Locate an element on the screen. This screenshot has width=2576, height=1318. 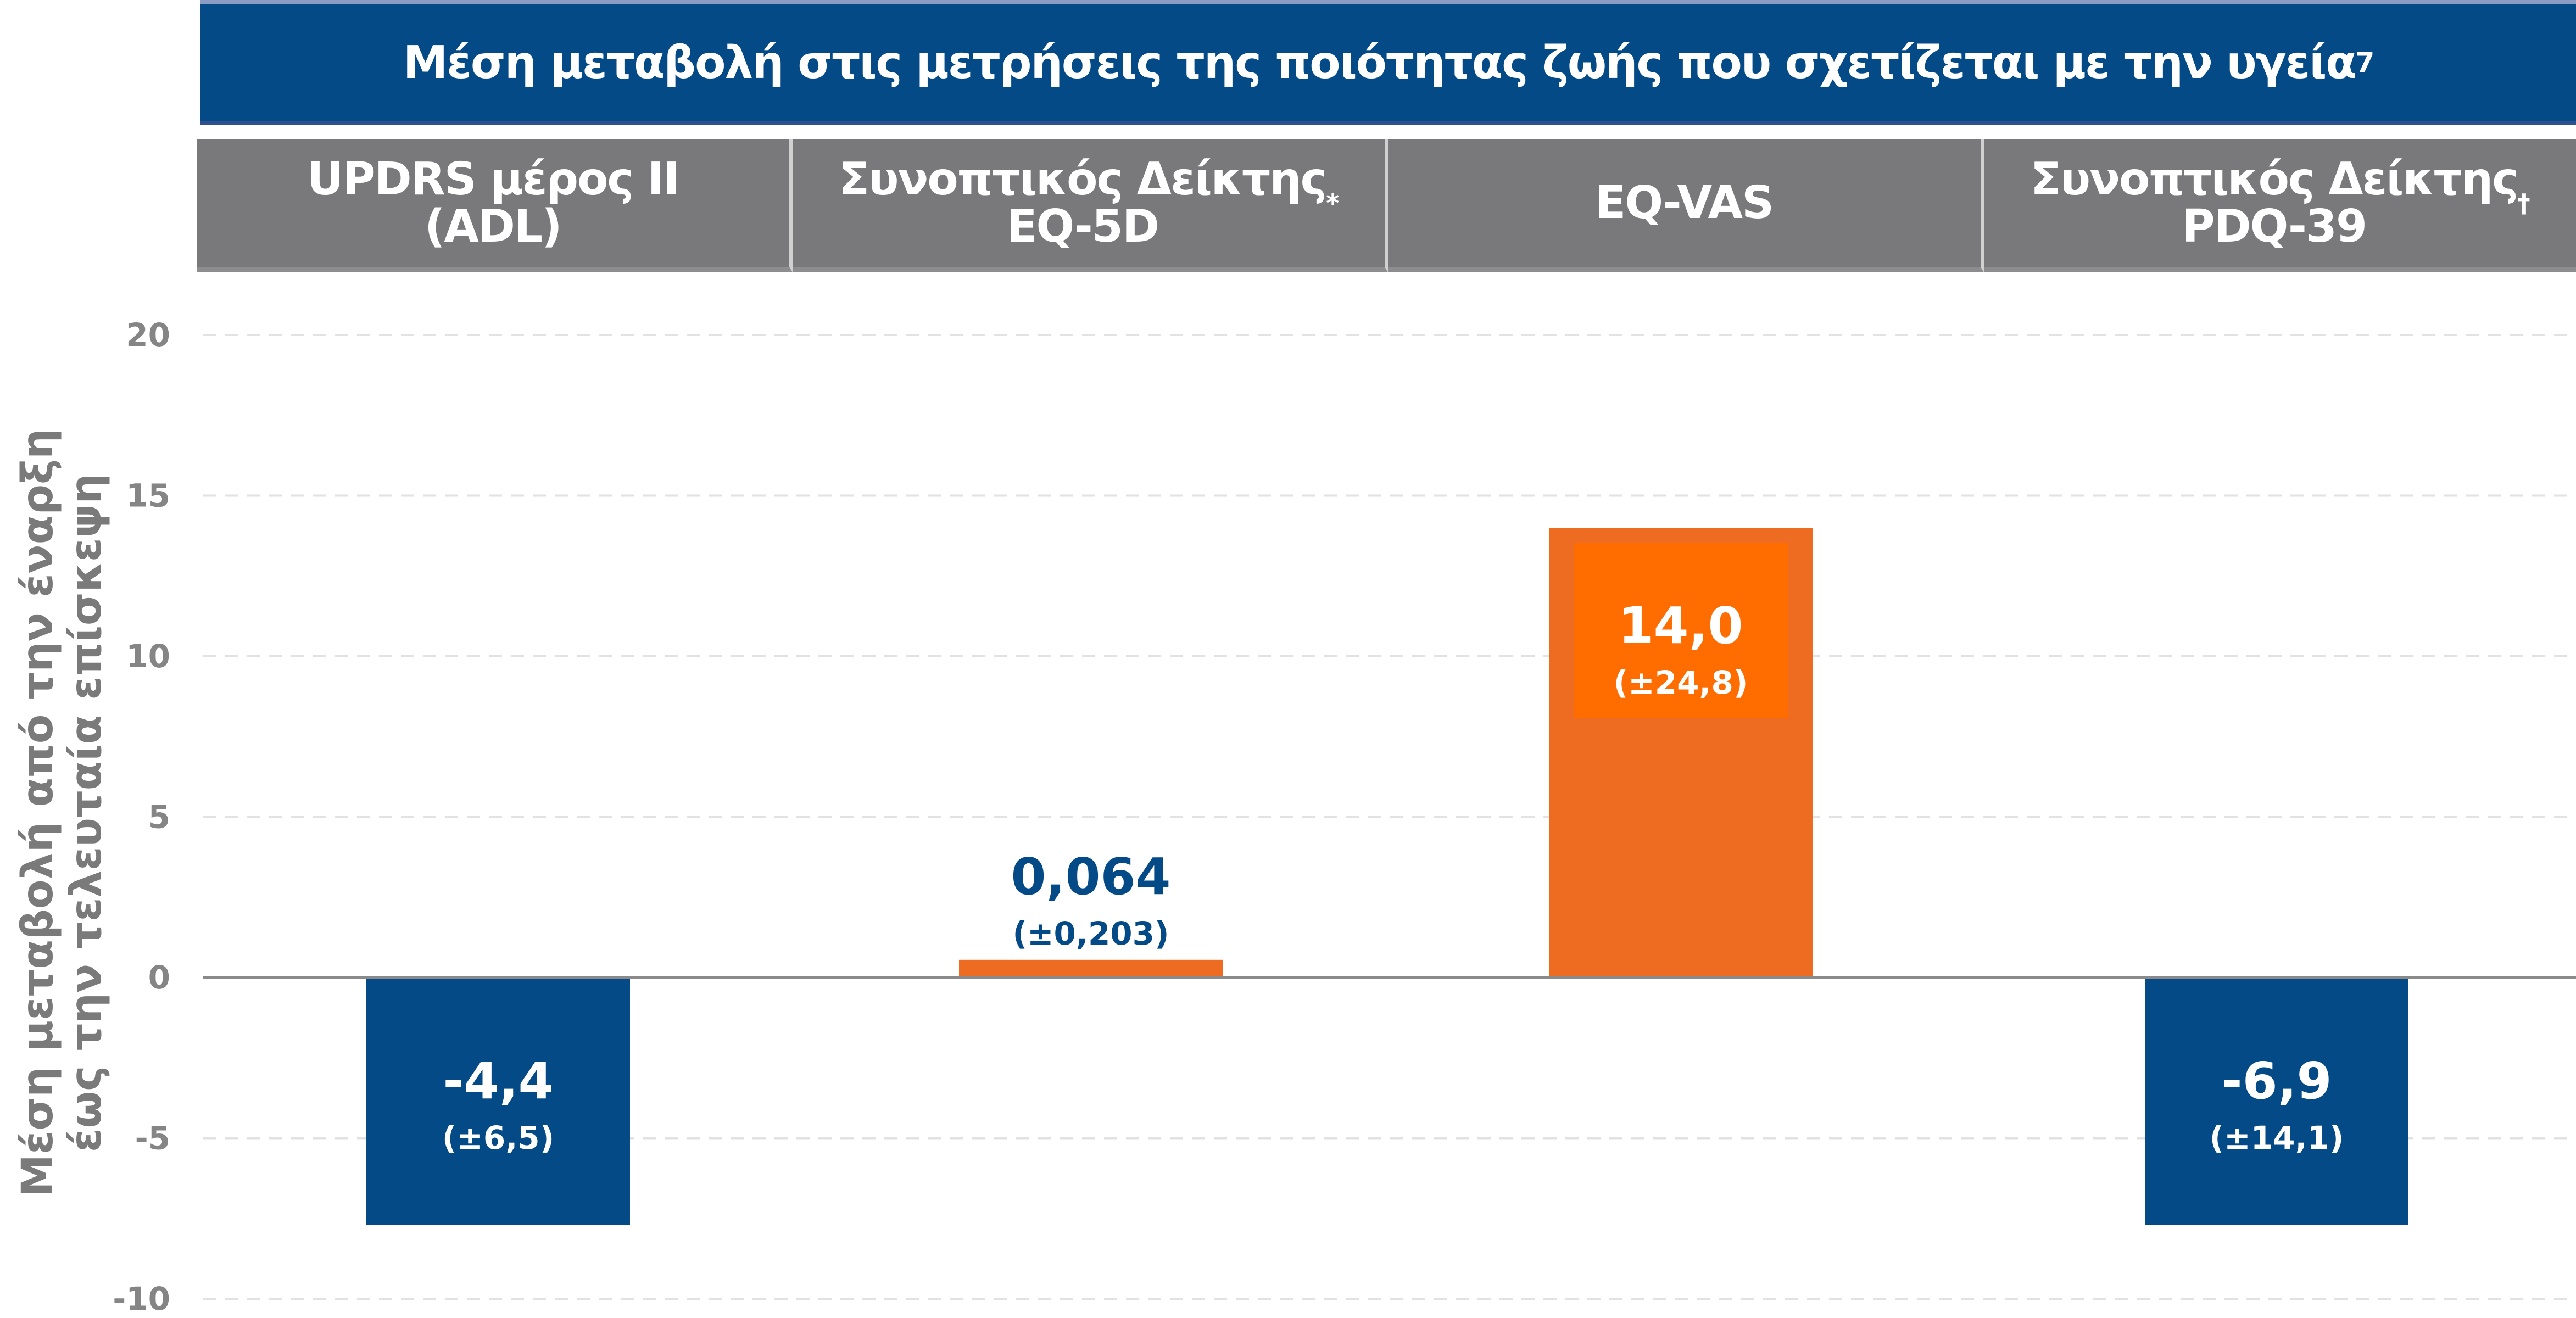
category-label: UPDRS μέρος II (ADL) is located at coordinates (493, 203).